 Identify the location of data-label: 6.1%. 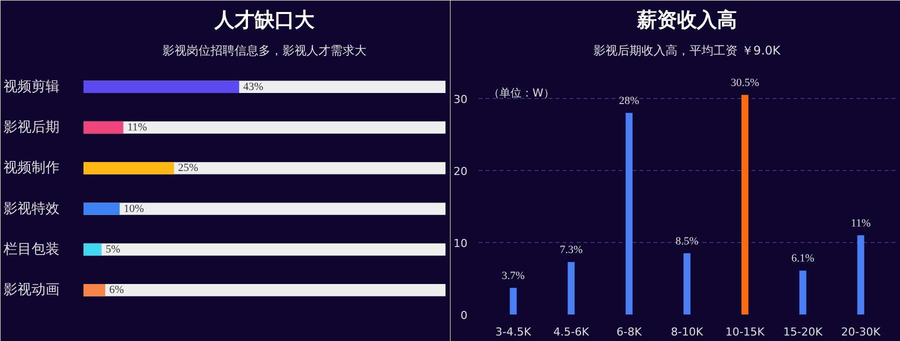
(802, 258).